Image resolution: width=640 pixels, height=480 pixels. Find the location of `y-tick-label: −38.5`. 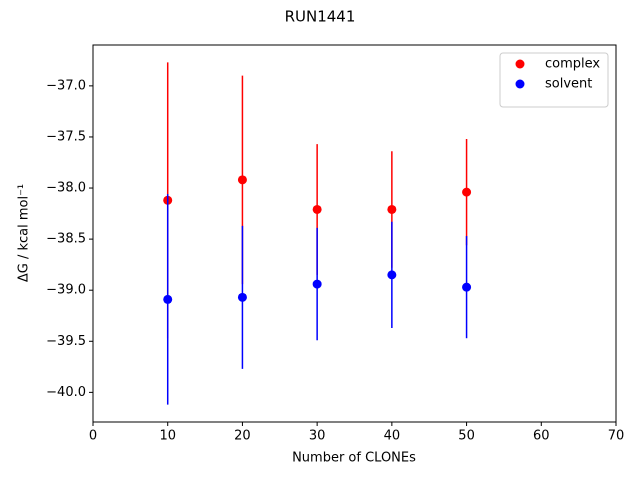

y-tick-label: −38.5 is located at coordinates (66, 239).